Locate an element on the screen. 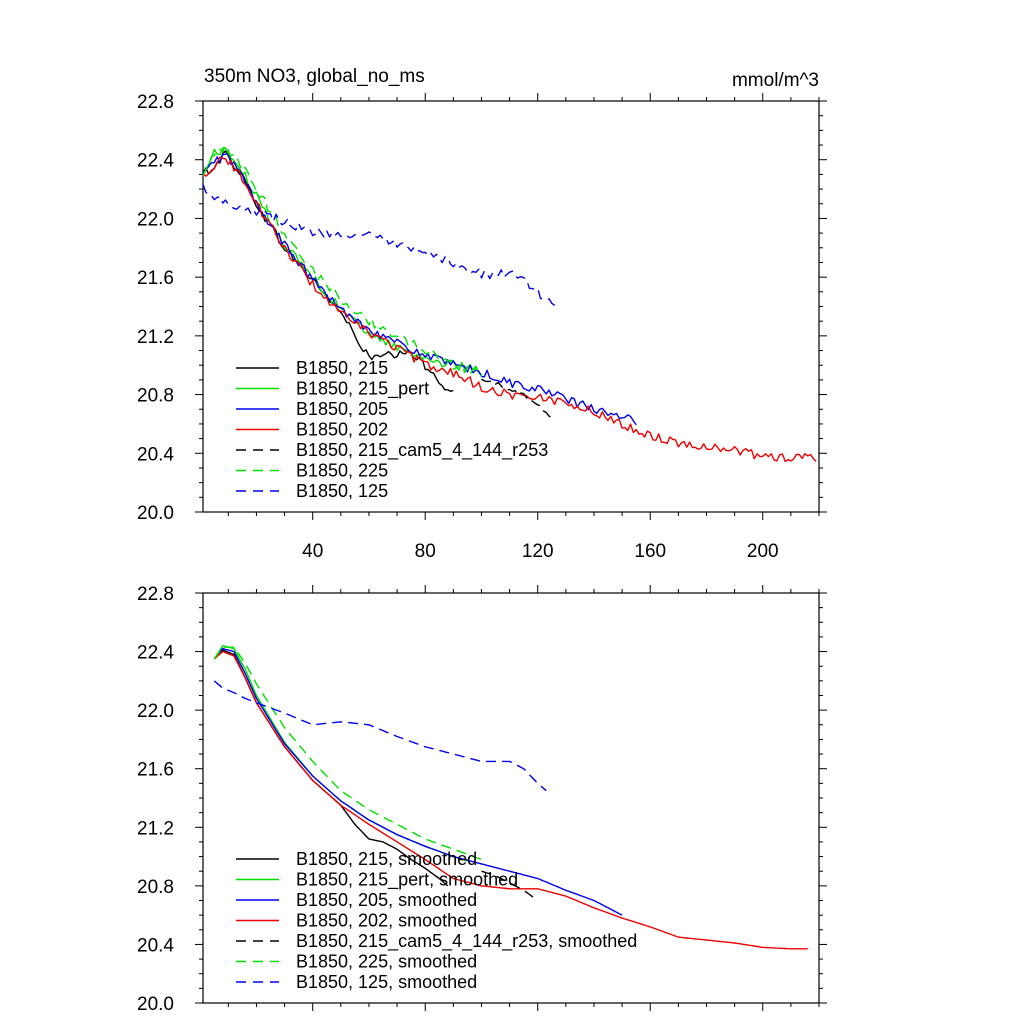 Image resolution: width=1024 pixels, height=1024 pixels. legend-label: B1850, 215, smoothed is located at coordinates (386, 859).